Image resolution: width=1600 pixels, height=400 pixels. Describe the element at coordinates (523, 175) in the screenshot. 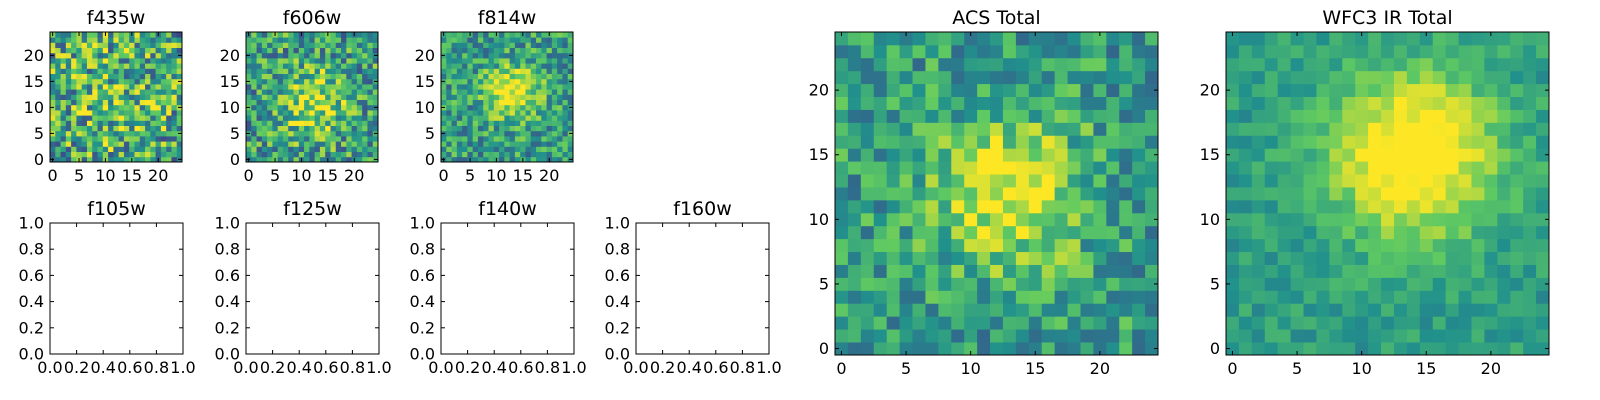

I see `x-tick-label: 15` at that location.